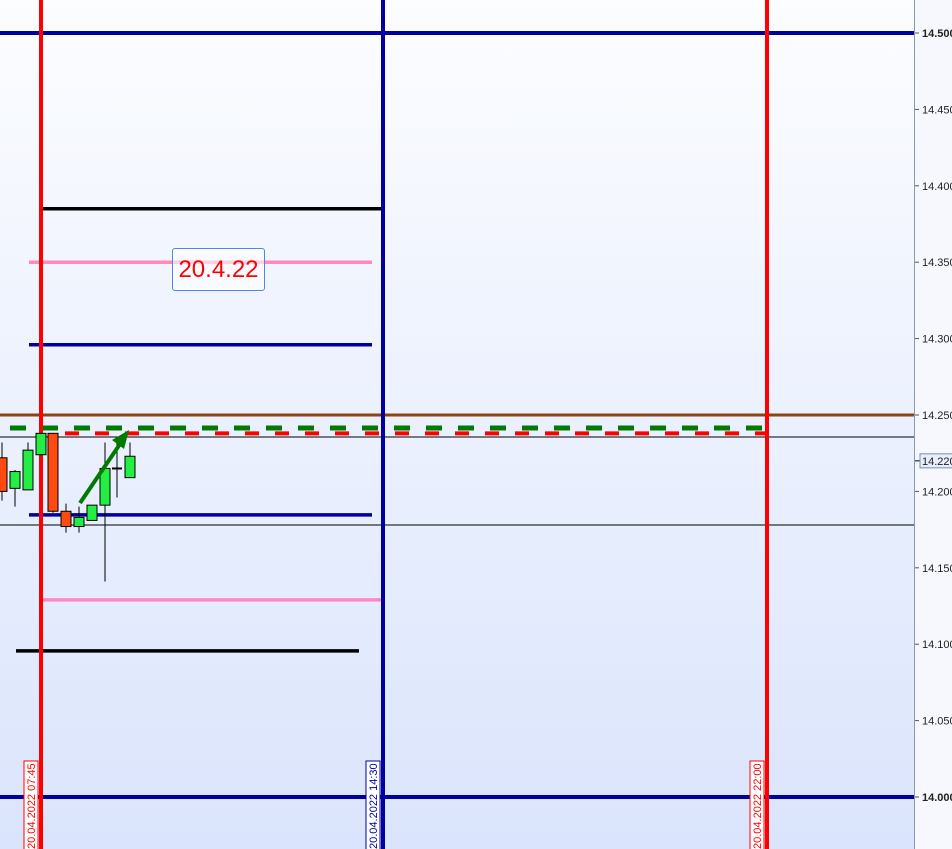 This screenshot has width=952, height=849. Describe the element at coordinates (218, 269) in the screenshot. I see `date-annotation: 20.4.22` at that location.